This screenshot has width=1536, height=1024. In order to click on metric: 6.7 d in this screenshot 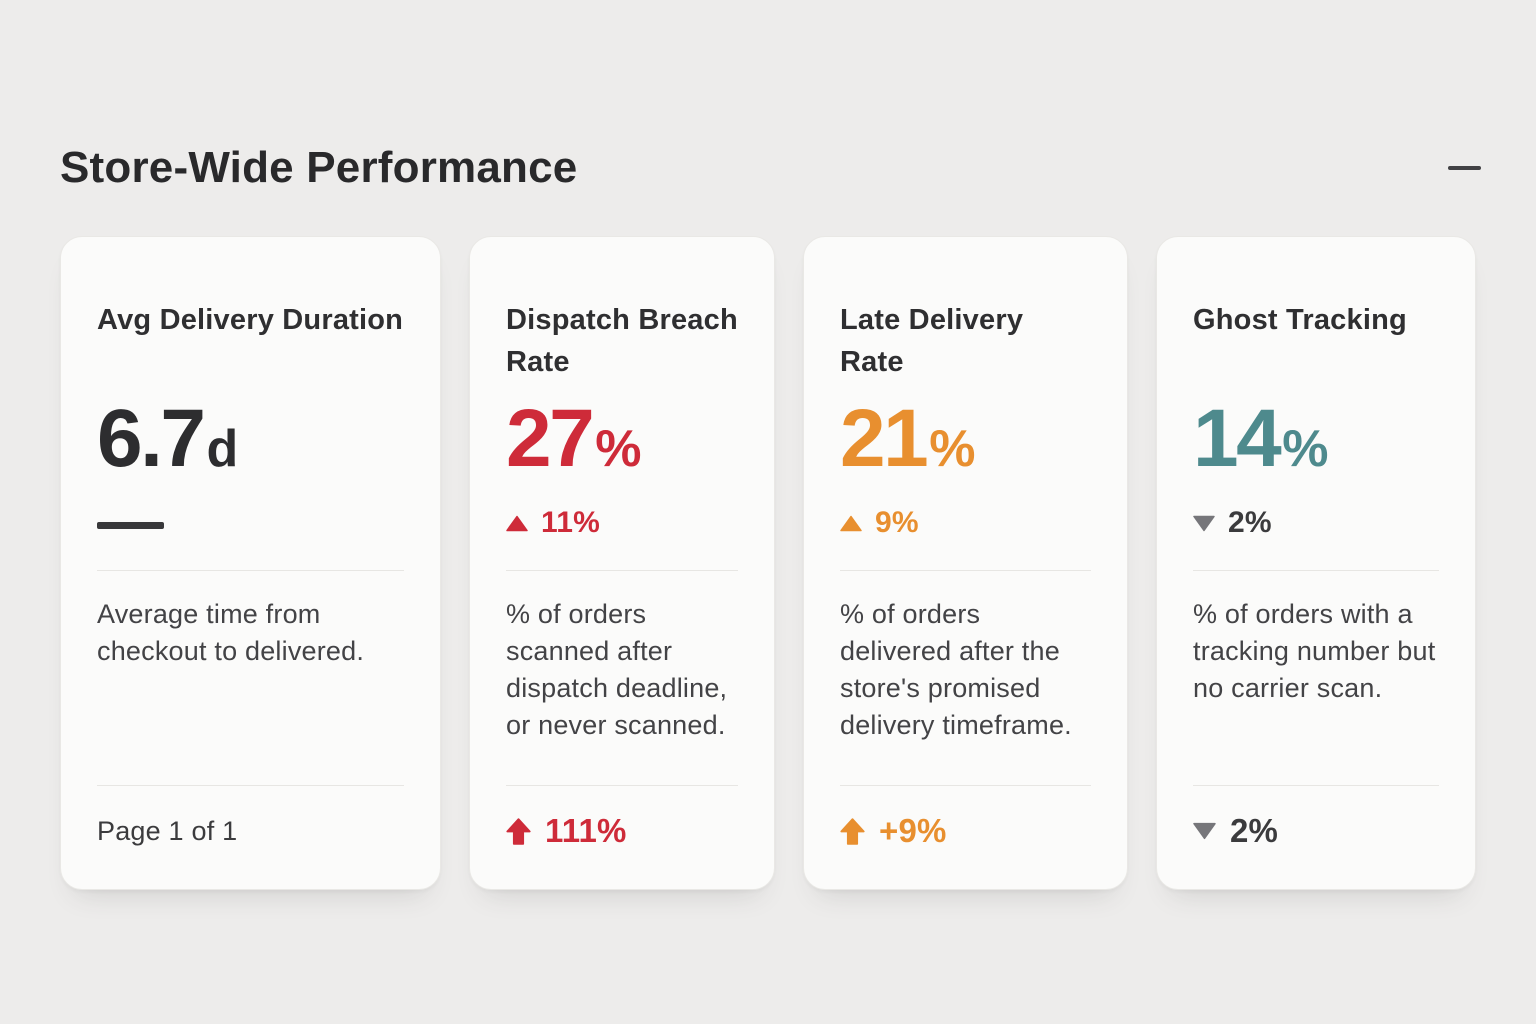, I will do `click(250, 438)`.